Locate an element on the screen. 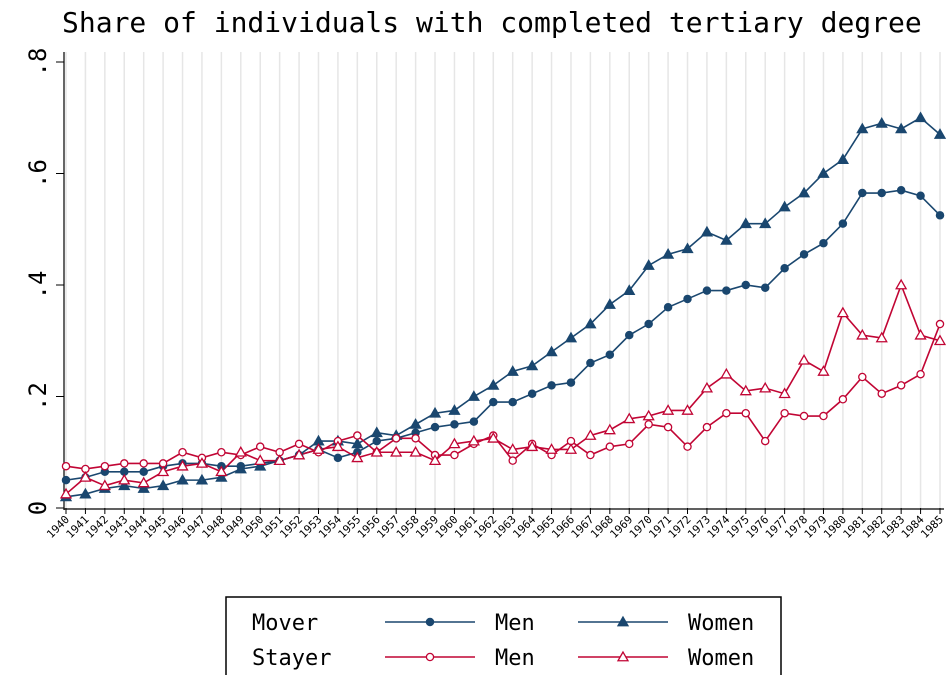  legend-group-label: Mover is located at coordinates (285, 623).